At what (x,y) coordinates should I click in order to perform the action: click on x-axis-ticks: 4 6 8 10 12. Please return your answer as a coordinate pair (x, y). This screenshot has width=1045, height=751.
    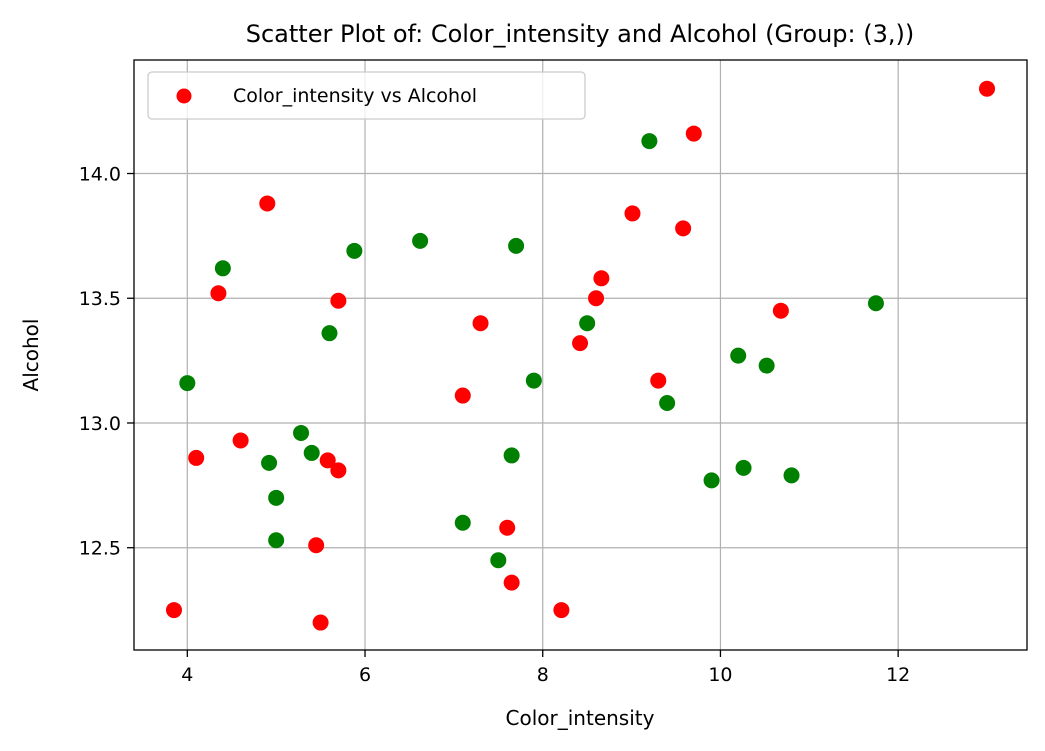
    Looking at the image, I should click on (545, 668).